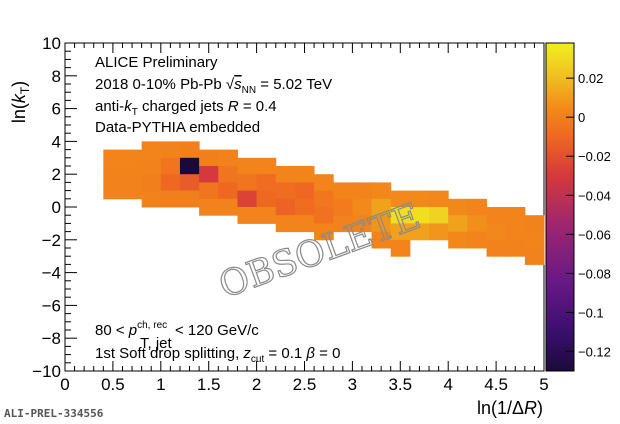 This screenshot has width=620, height=424. Describe the element at coordinates (594, 273) in the screenshot. I see `colorbar-tick-label: −0.08` at that location.